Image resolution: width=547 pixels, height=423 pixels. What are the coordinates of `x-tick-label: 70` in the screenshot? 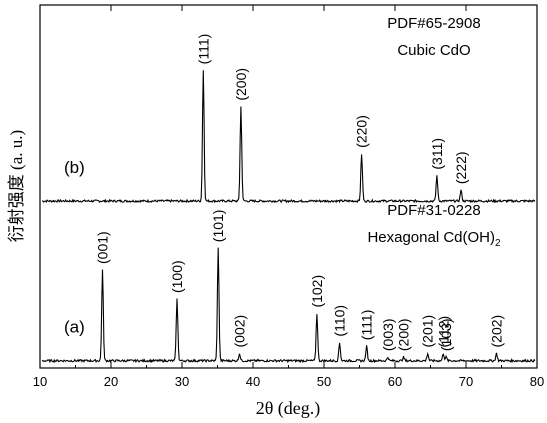 It's located at (466, 381).